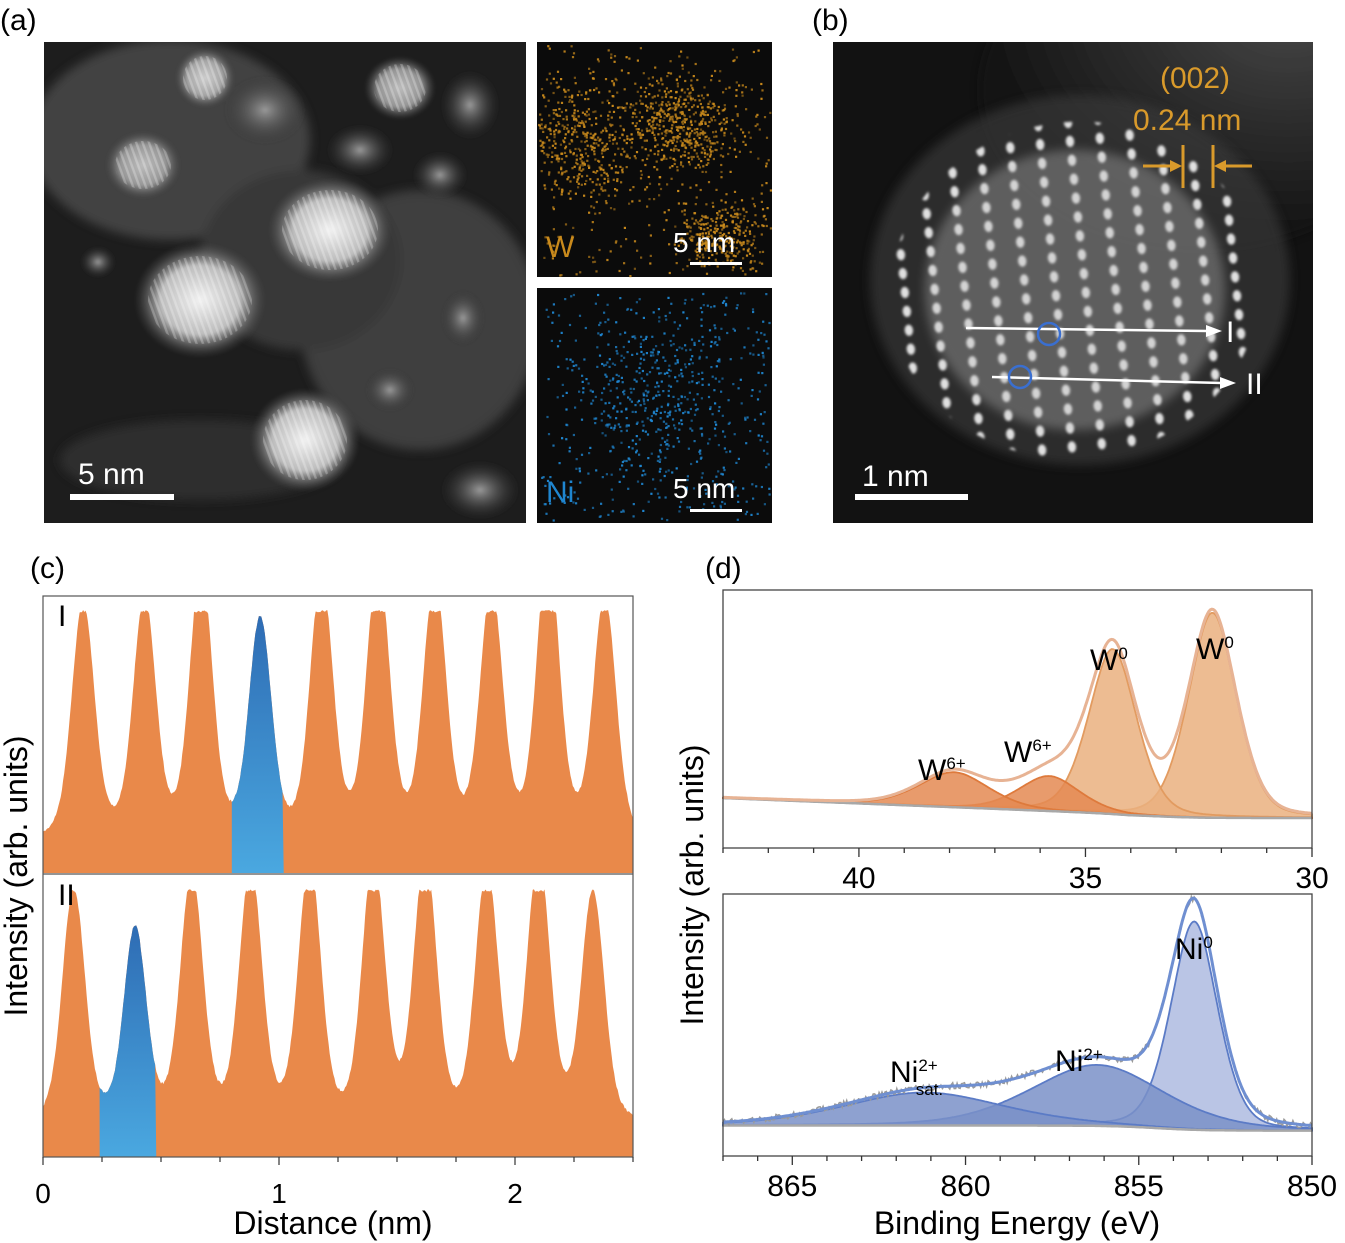 The width and height of the screenshot is (1345, 1243). Describe the element at coordinates (560, 492) in the screenshot. I see `eds-ni-label: Ni` at that location.